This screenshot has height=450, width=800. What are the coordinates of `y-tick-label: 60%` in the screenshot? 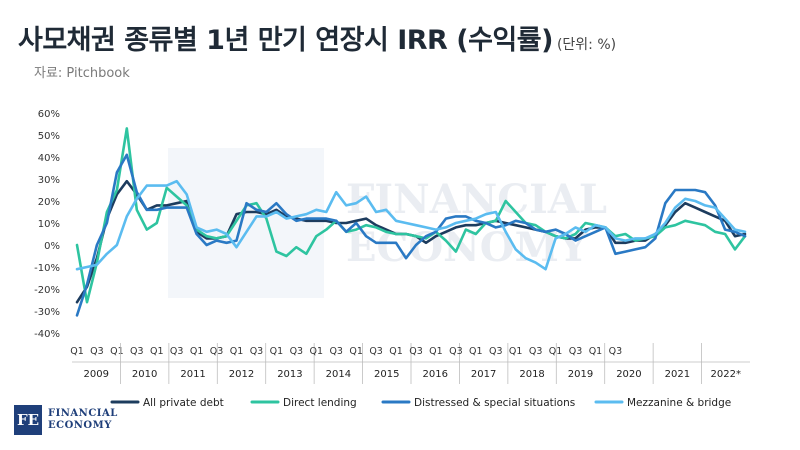 It's located at (49, 114).